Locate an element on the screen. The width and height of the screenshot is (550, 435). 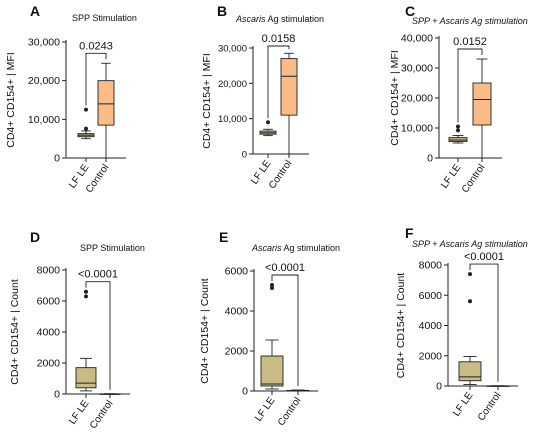
panel-letter: B is located at coordinates (222, 11).